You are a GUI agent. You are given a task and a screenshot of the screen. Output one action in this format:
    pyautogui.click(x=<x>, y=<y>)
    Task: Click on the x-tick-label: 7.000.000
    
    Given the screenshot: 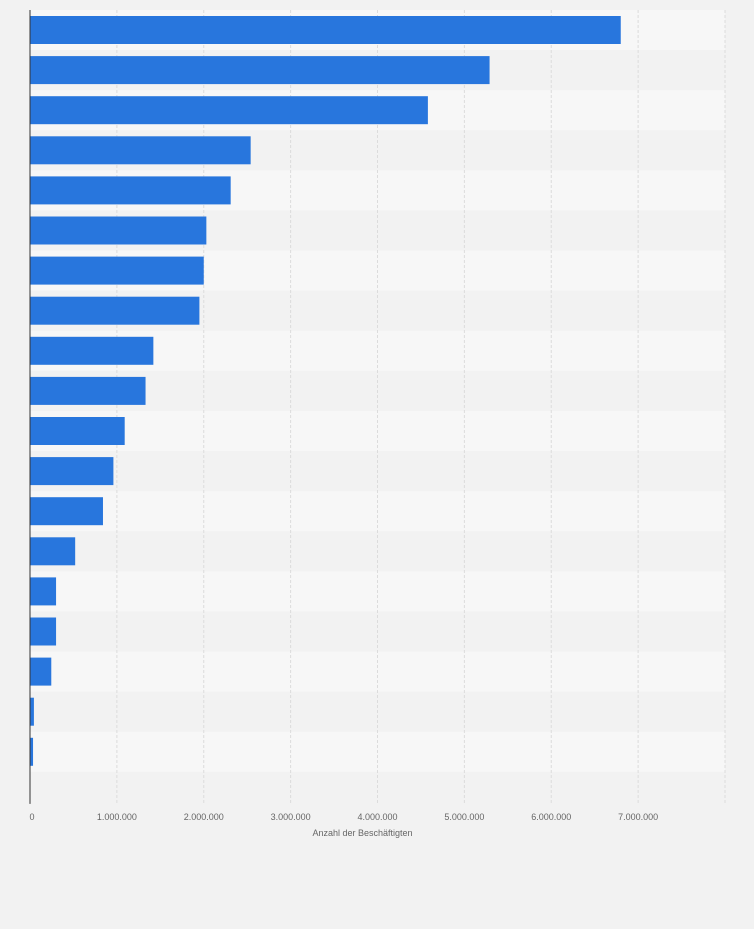 What is the action you would take?
    pyautogui.click(x=638, y=817)
    